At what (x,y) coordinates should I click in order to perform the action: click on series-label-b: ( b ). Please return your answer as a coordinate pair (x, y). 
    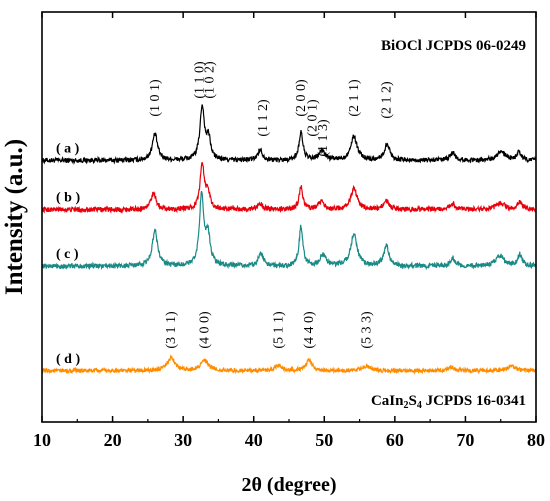
    Looking at the image, I should click on (68, 198).